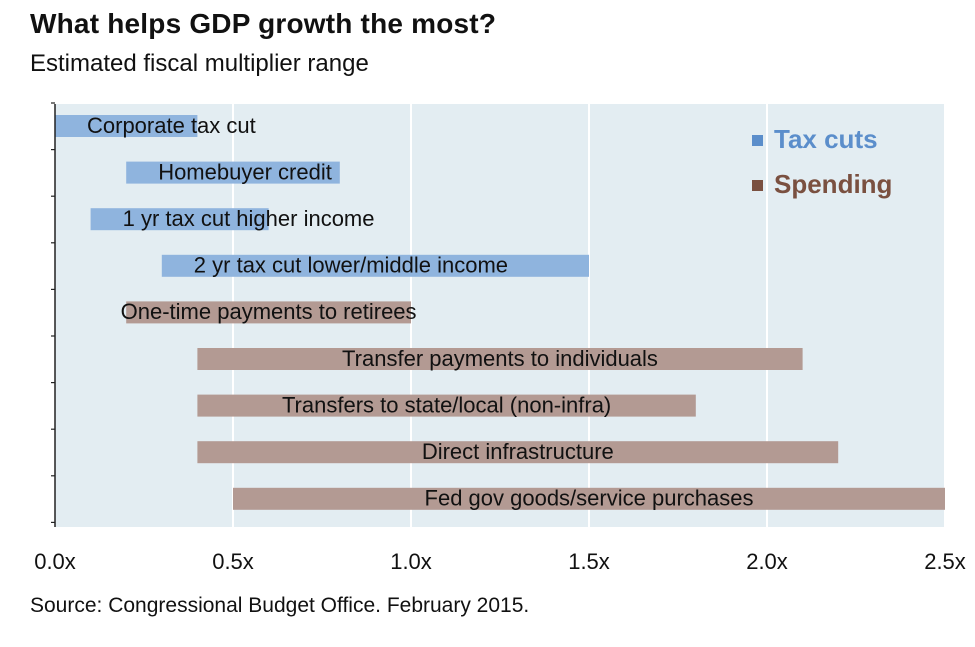 Image resolution: width=975 pixels, height=647 pixels. What do you see at coordinates (833, 184) in the screenshot?
I see `legend-label-spending: Spending` at bounding box center [833, 184].